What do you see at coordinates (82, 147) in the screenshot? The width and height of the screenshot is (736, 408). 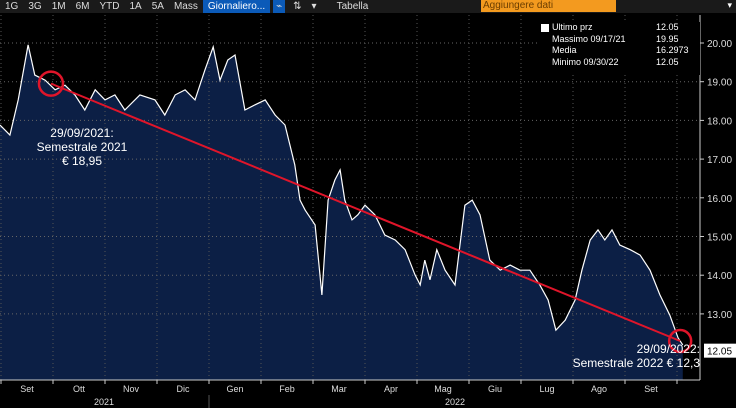 I see `annotation-2021: 29/09/2021: Semestrale 2021 € 18,95` at bounding box center [82, 147].